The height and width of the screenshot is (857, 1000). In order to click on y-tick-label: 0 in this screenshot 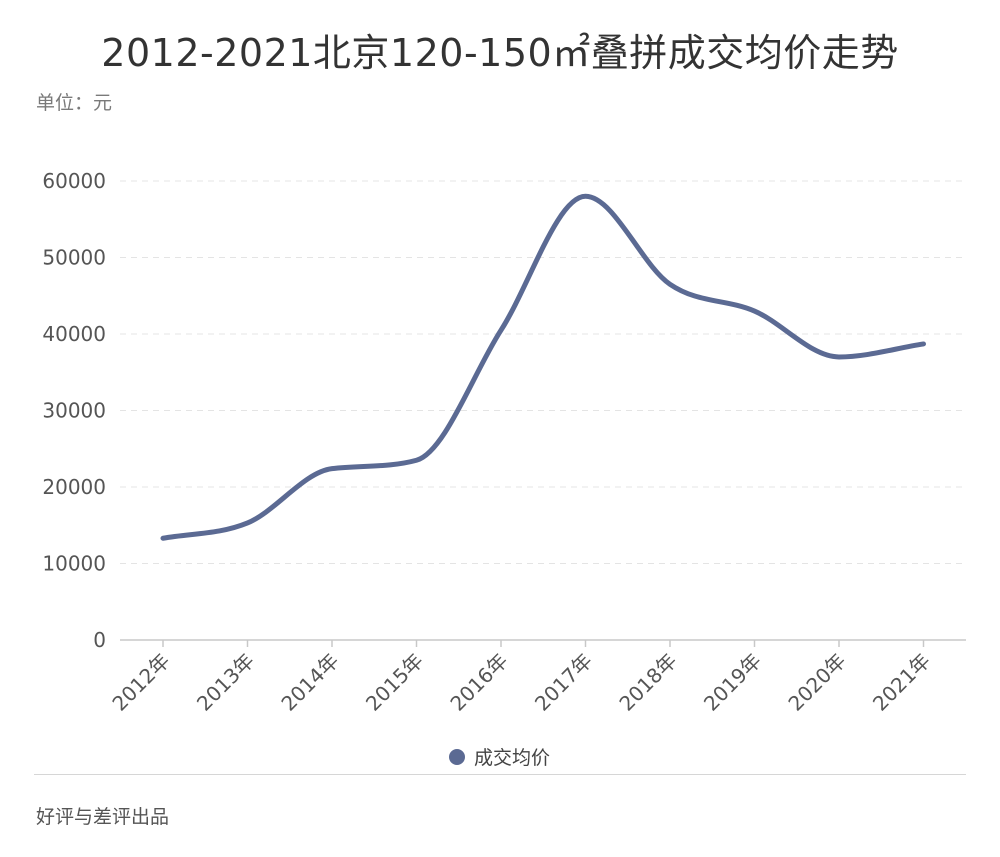, I will do `click(99, 640)`.